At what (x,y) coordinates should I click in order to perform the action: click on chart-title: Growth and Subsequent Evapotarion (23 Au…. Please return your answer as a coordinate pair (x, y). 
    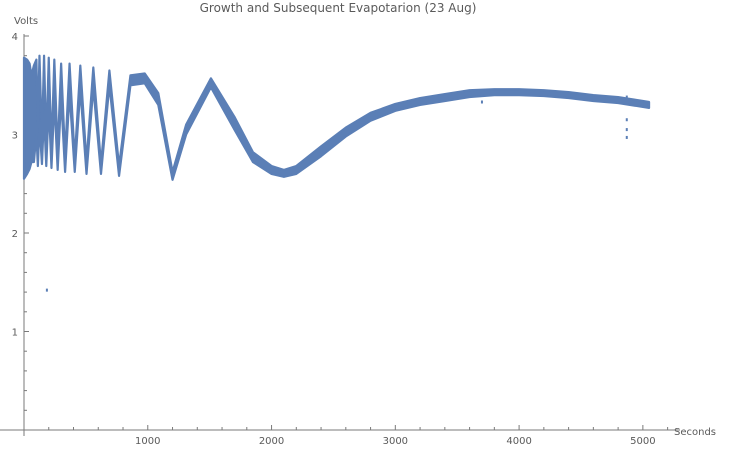
    Looking at the image, I should click on (338, 8).